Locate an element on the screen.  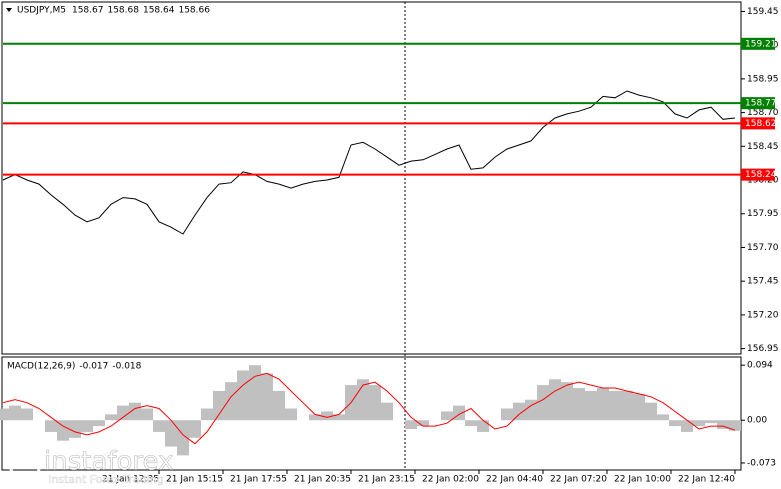
logo: instaforex Instant Forex Trading is located at coordinates (91, 466).